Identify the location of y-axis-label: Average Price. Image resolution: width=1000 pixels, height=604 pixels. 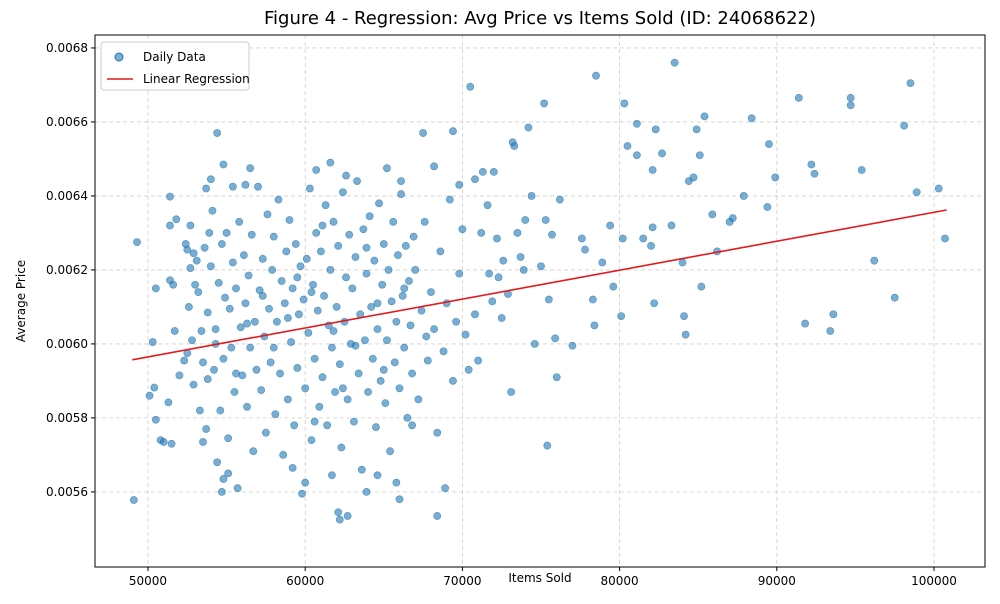
(21, 301).